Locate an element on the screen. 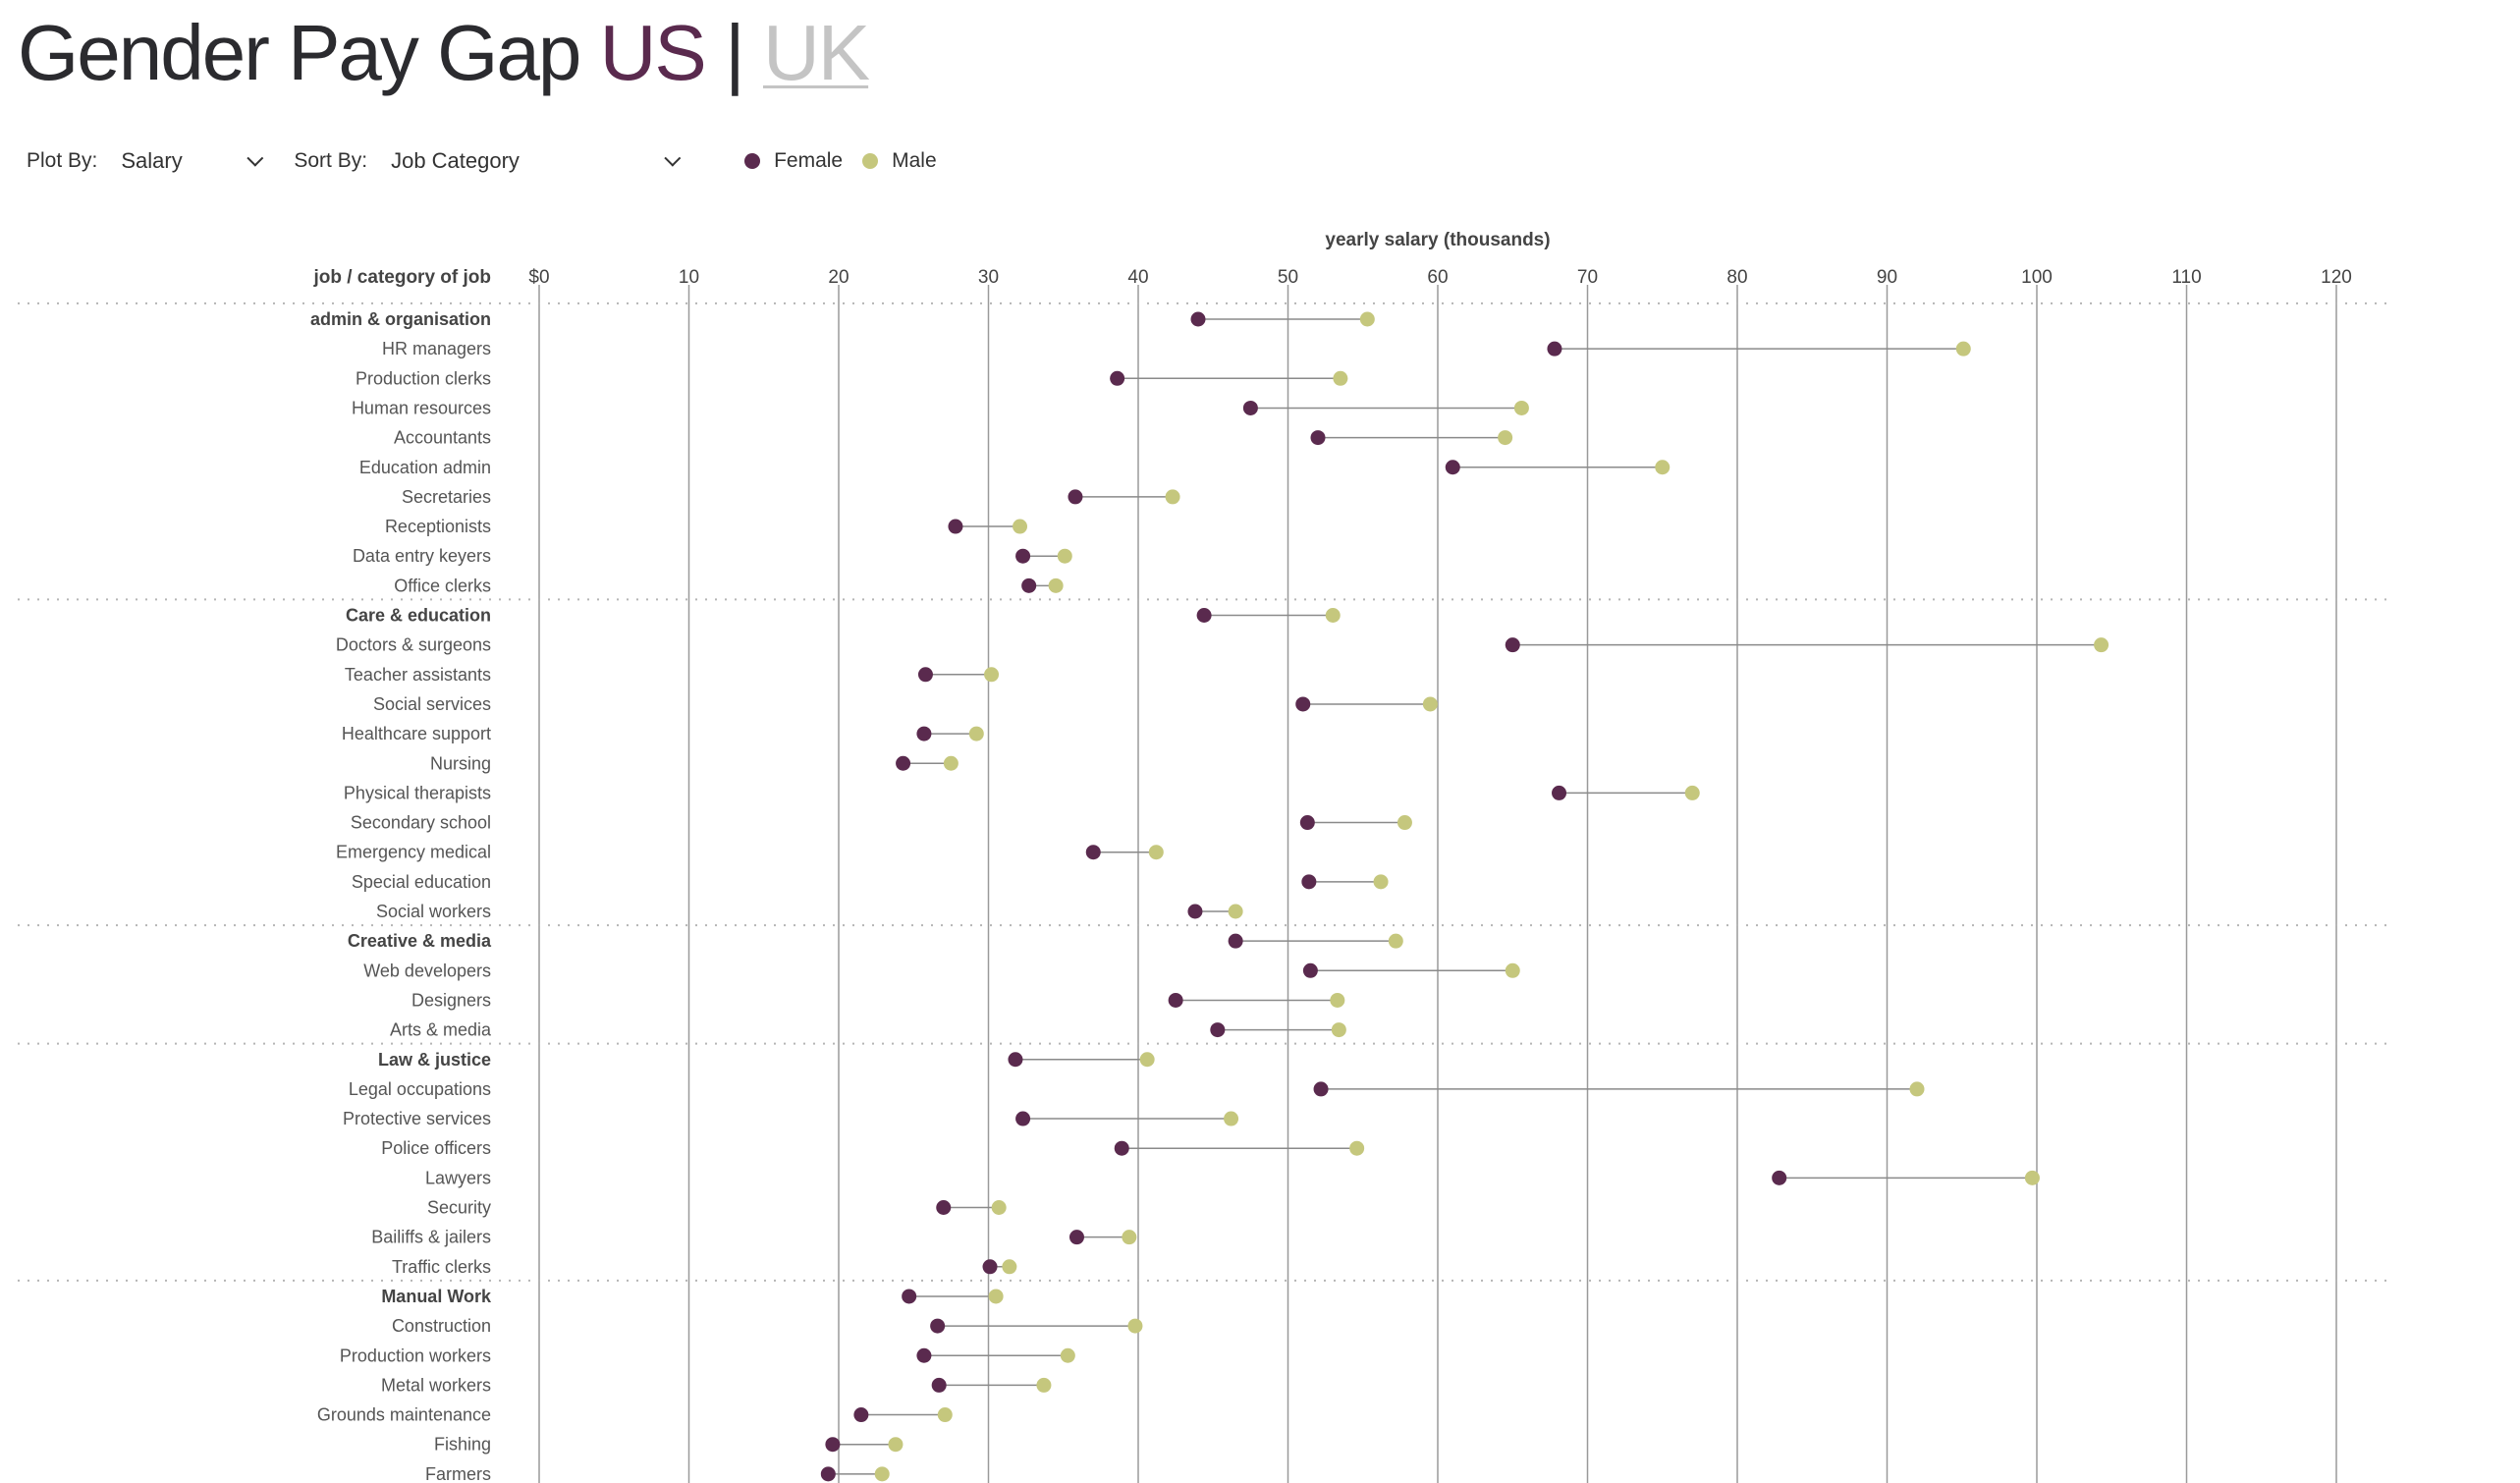 Image resolution: width=2520 pixels, height=1483 pixels. chart-row: Traffic clerks is located at coordinates (704, 1267).